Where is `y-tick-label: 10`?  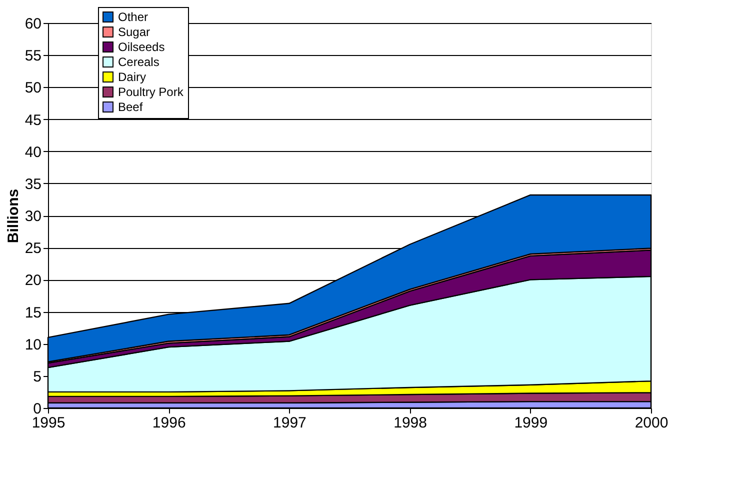
y-tick-label: 10 is located at coordinates (33, 345).